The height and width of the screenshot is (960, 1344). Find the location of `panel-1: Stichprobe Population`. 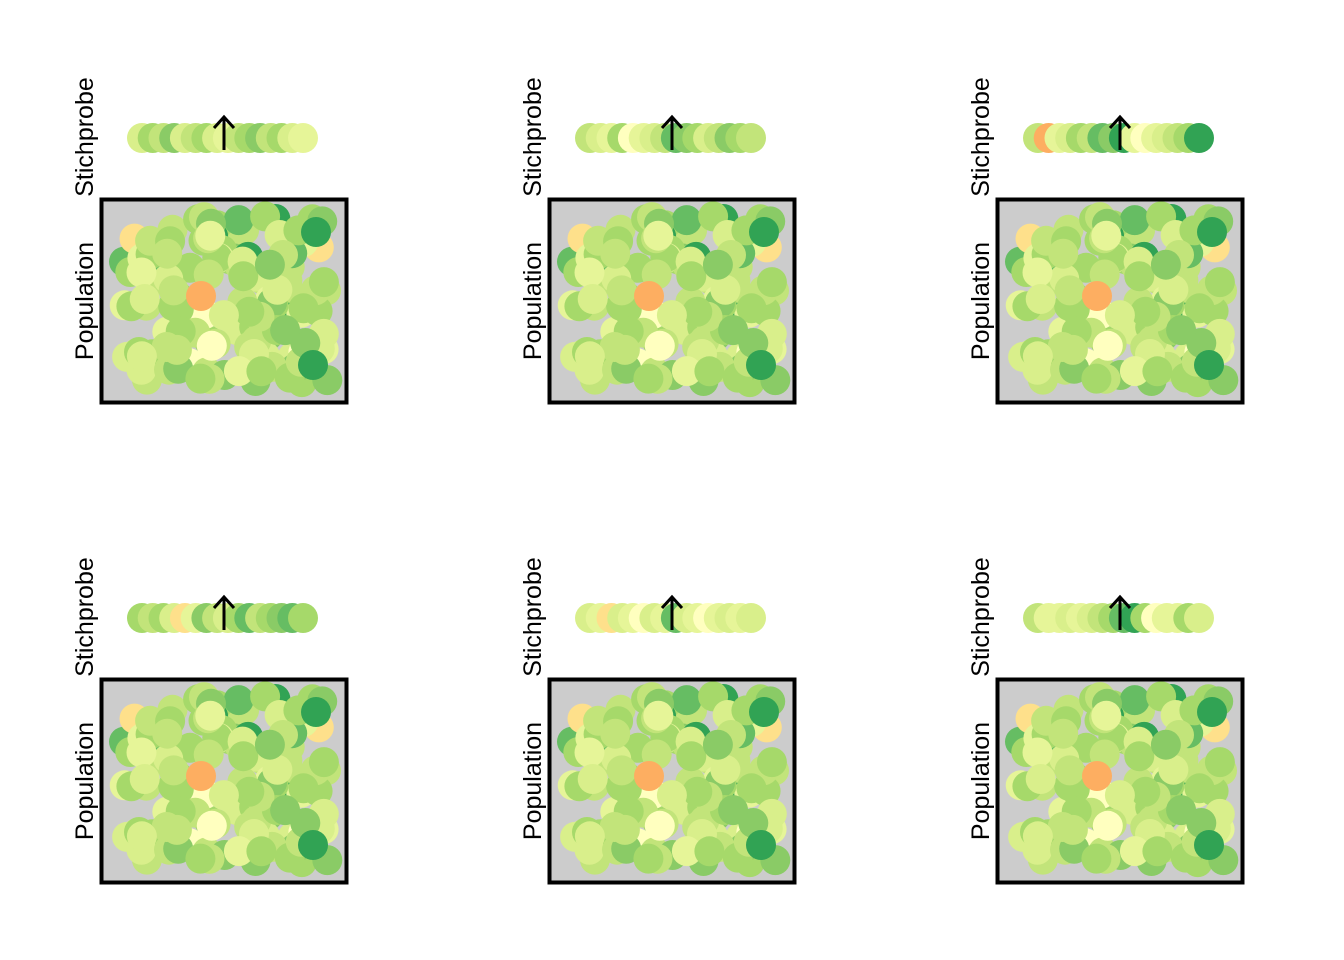

panel-1: Stichprobe Population is located at coordinates (210, 241).